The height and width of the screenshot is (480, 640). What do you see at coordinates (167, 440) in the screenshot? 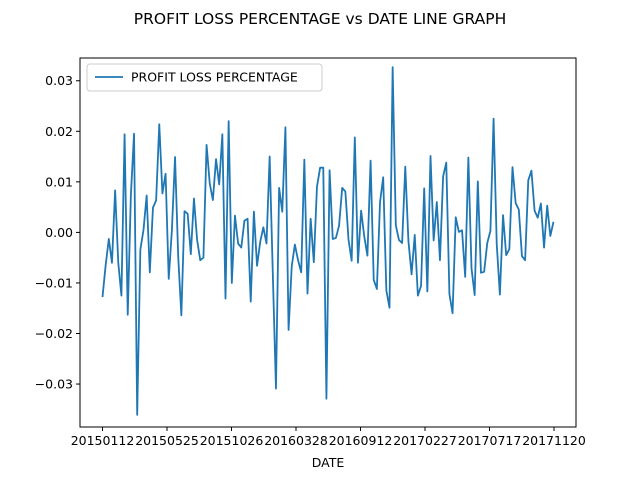
I see `x-tick-label: 20150525` at bounding box center [167, 440].